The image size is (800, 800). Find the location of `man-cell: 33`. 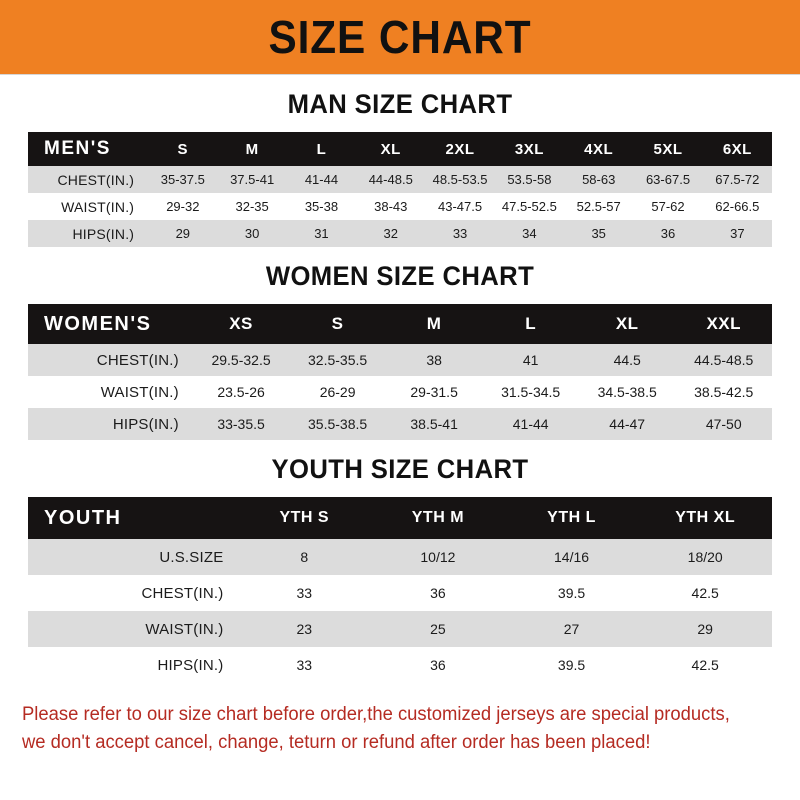

man-cell: 33 is located at coordinates (460, 233).